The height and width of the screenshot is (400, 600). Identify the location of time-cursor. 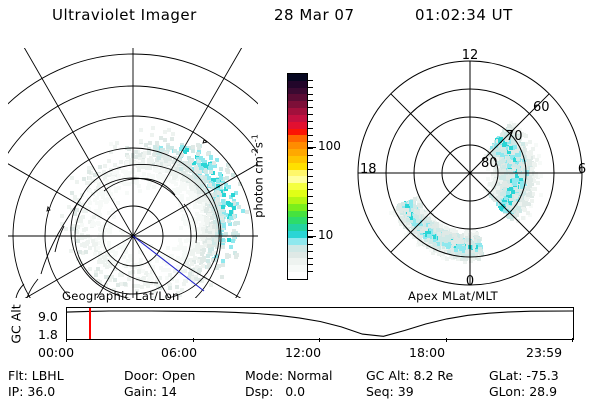
(90, 323).